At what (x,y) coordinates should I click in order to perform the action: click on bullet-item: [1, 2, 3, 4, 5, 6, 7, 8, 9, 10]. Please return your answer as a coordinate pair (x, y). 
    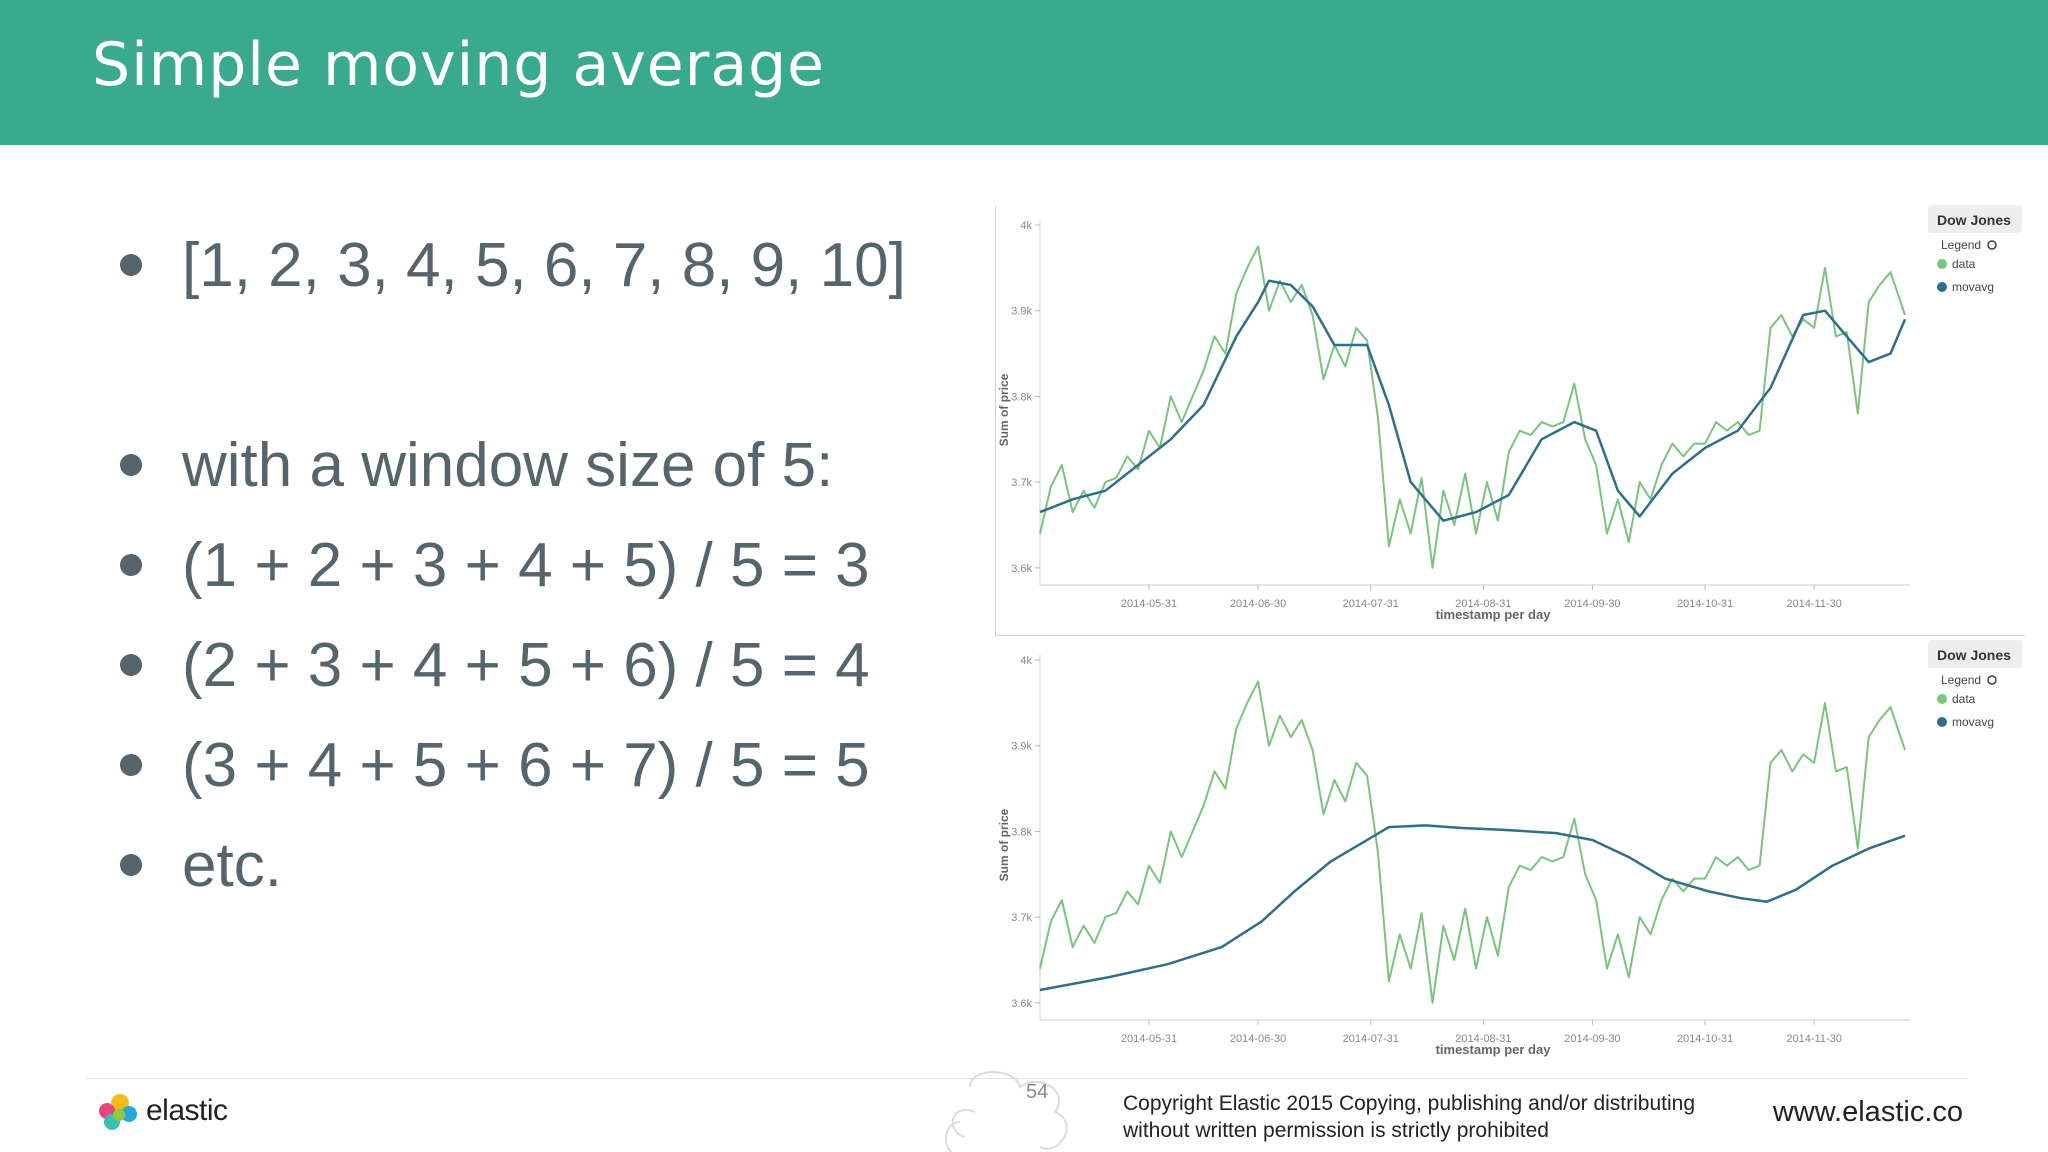
    Looking at the image, I should click on (560, 265).